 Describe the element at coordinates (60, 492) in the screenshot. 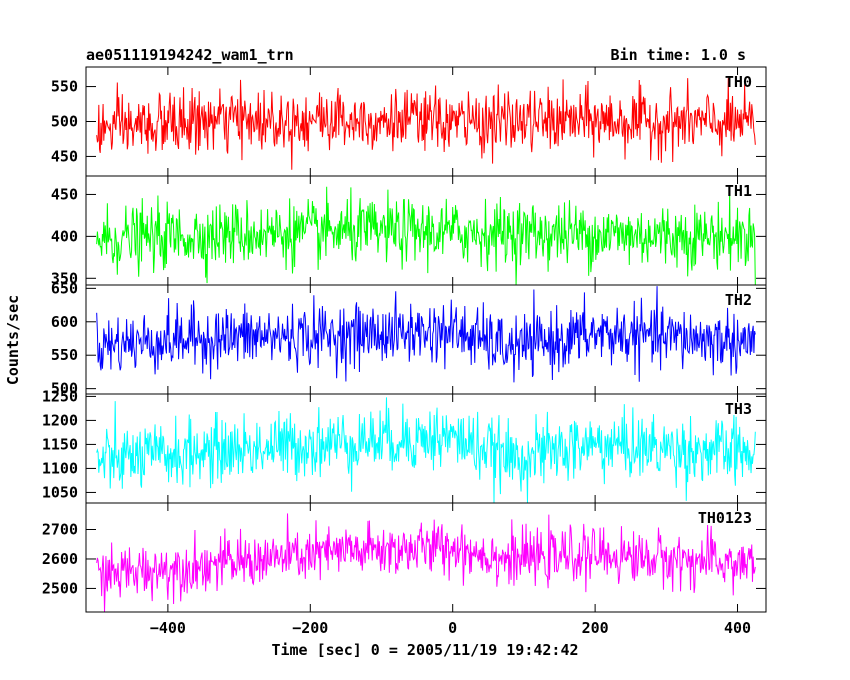

I see `y-tick-label: 1050` at that location.